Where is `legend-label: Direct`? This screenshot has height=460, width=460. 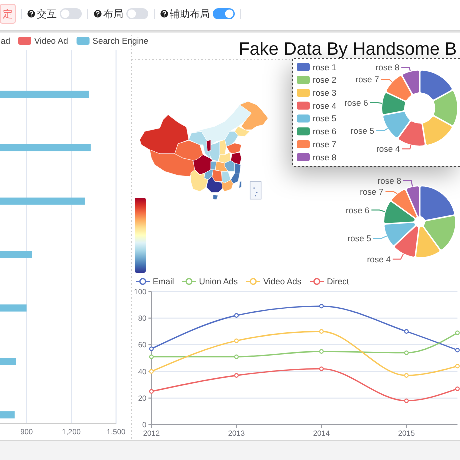
legend-label: Direct is located at coordinates (338, 281).